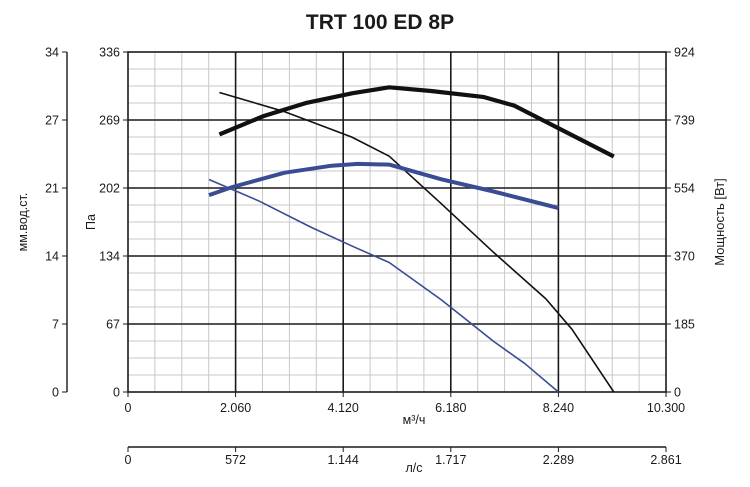 The width and height of the screenshot is (750, 487). What do you see at coordinates (666, 408) in the screenshot?
I see `x-tick-label: 10.300` at bounding box center [666, 408].